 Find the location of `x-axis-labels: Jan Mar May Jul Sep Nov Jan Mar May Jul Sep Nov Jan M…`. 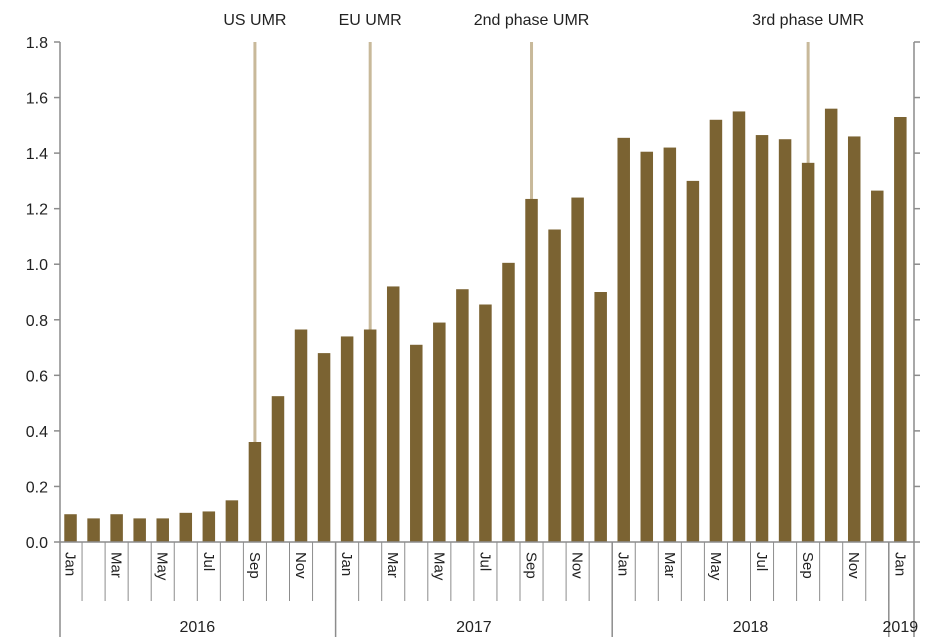

x-axis-labels: Jan Mar May Jul Sep Nov Jan Mar May Jul Sep Nov Jan M… is located at coordinates (490, 594).